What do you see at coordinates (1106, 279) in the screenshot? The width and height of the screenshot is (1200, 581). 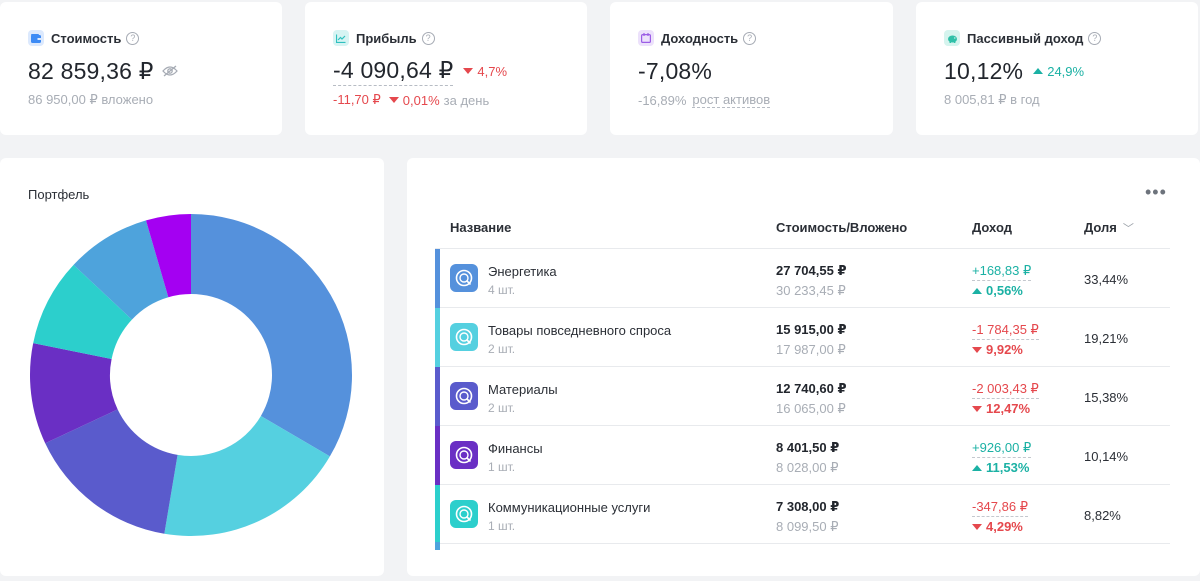 I see `row-share: 33,44%` at bounding box center [1106, 279].